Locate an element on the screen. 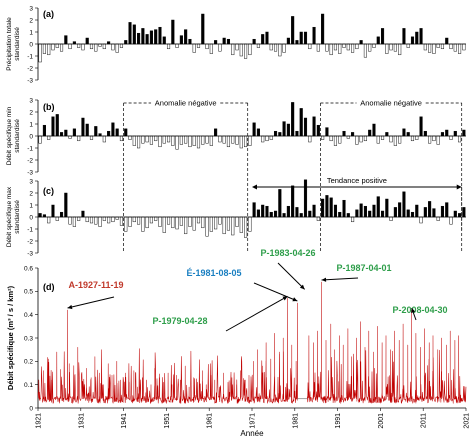 This screenshot has width=474, height=441. x-tick-label: 2011 is located at coordinates (424, 420).